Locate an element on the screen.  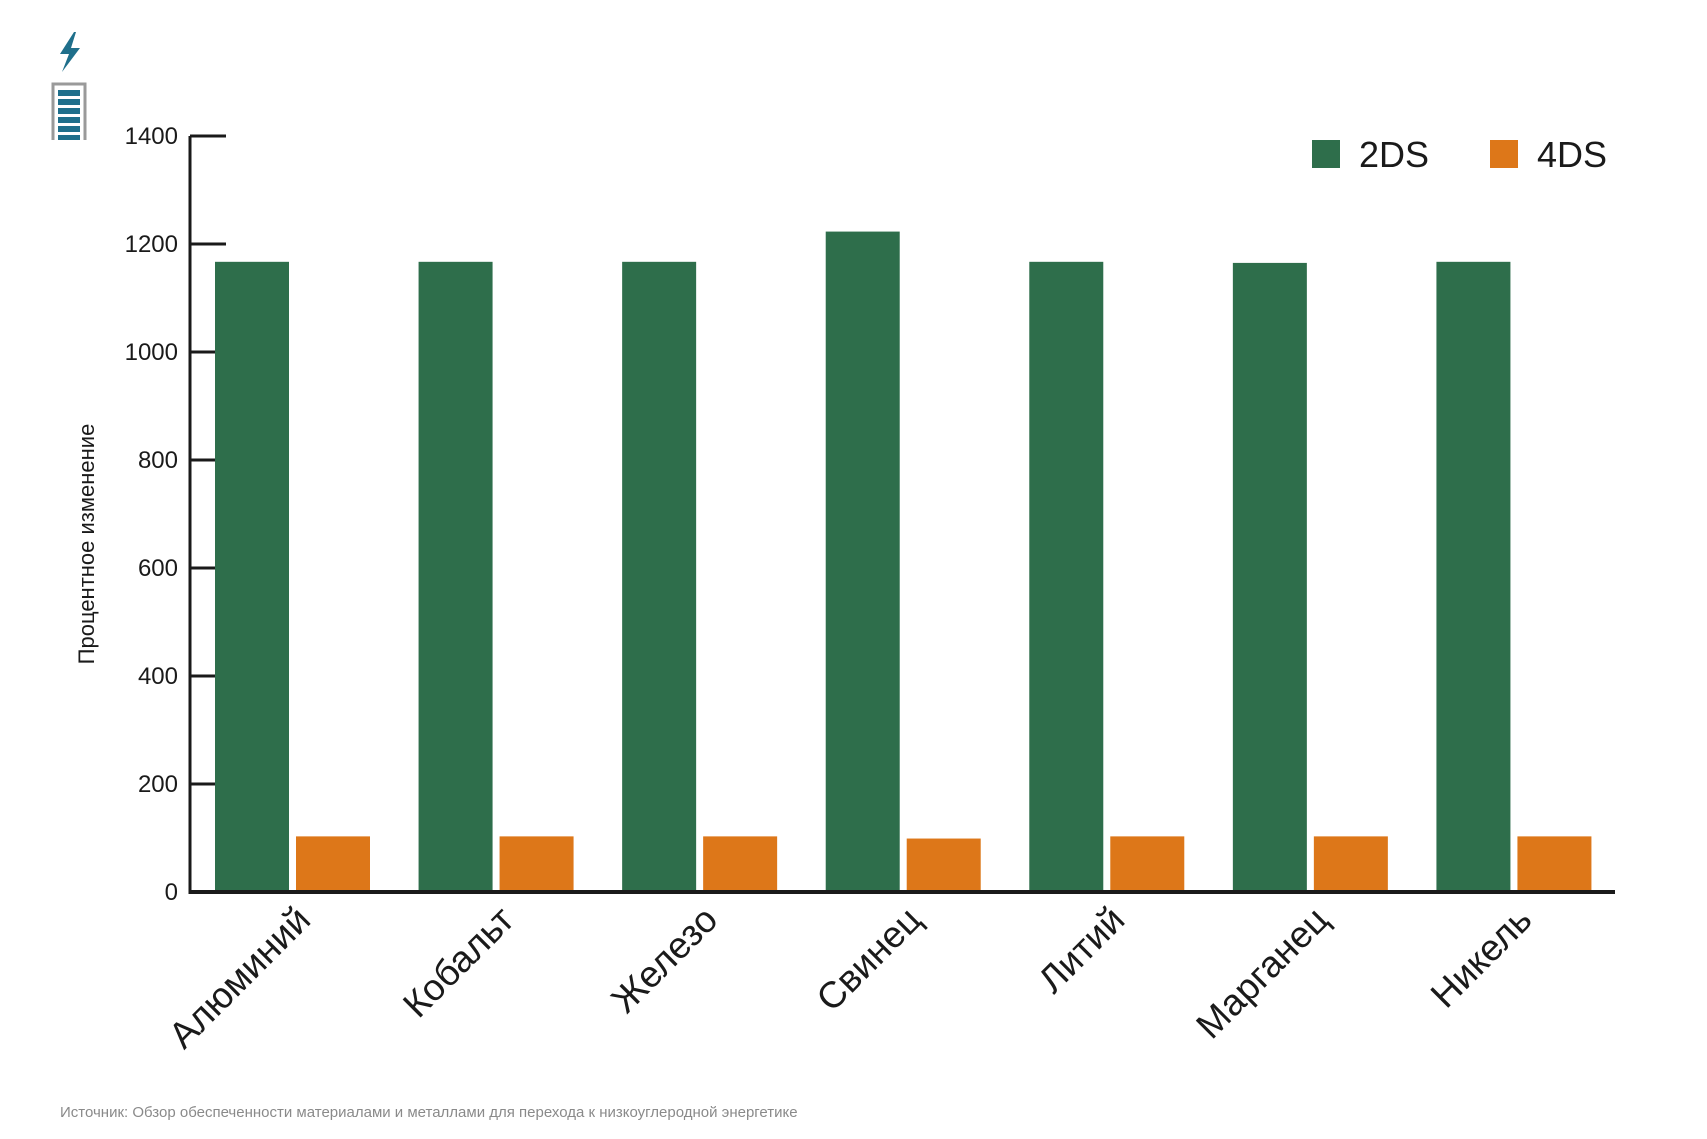
legend: 2DS 4DS is located at coordinates (1459, 154).